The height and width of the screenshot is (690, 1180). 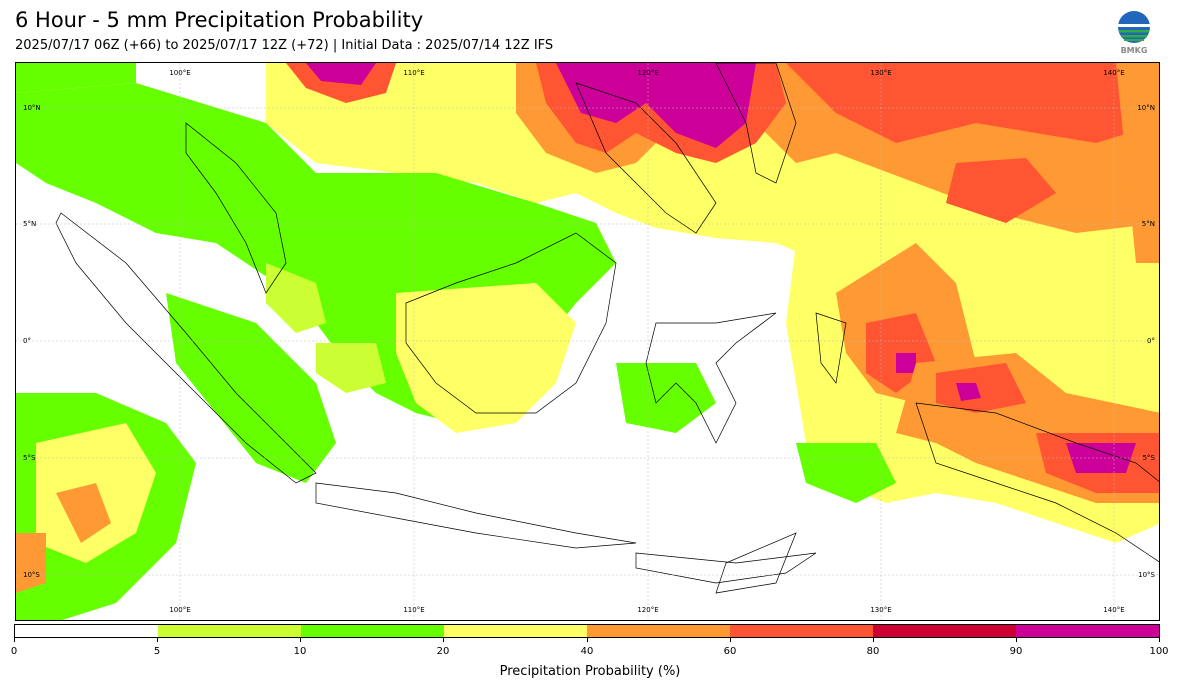 What do you see at coordinates (587, 651) in the screenshot?
I see `colorbar-tick-40: 40` at bounding box center [587, 651].